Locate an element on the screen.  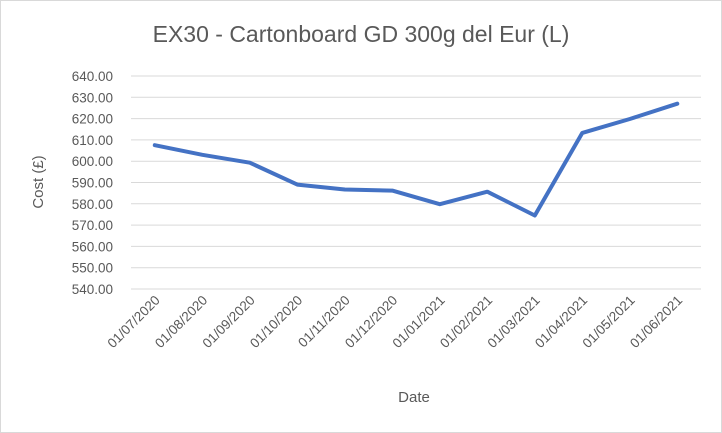
y-tick-label: 590.00 is located at coordinates (92, 183).